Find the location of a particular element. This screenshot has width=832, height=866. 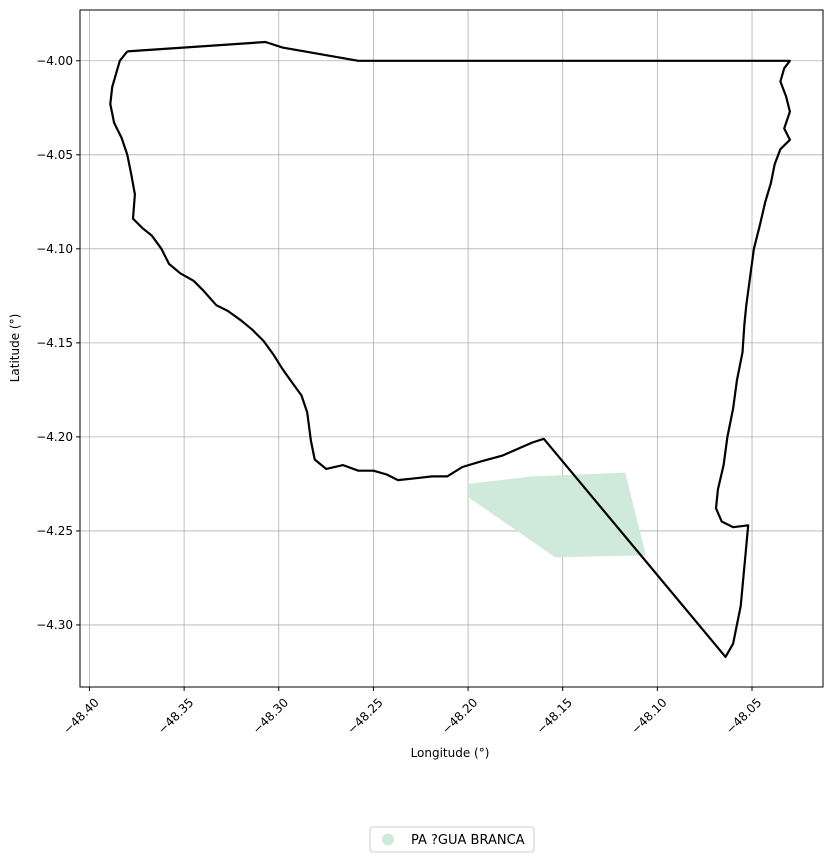

x-tick-label: −48.05 is located at coordinates (743, 715).